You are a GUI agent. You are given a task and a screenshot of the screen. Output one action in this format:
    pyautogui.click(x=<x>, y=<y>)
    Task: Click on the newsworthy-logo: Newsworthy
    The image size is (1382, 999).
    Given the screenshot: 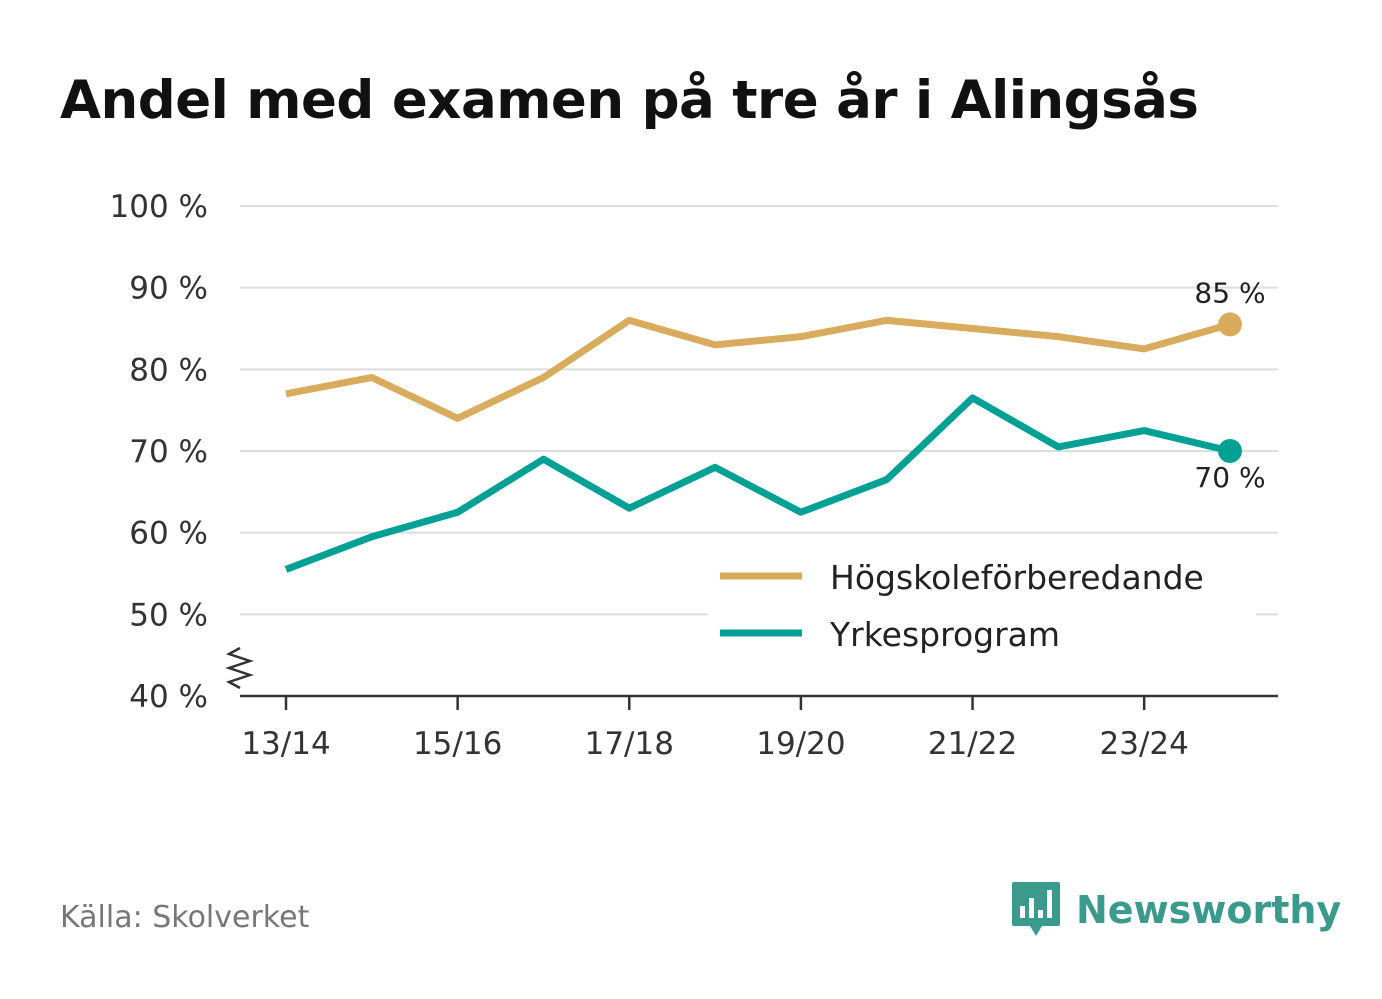 What is the action you would take?
    pyautogui.click(x=1175, y=910)
    